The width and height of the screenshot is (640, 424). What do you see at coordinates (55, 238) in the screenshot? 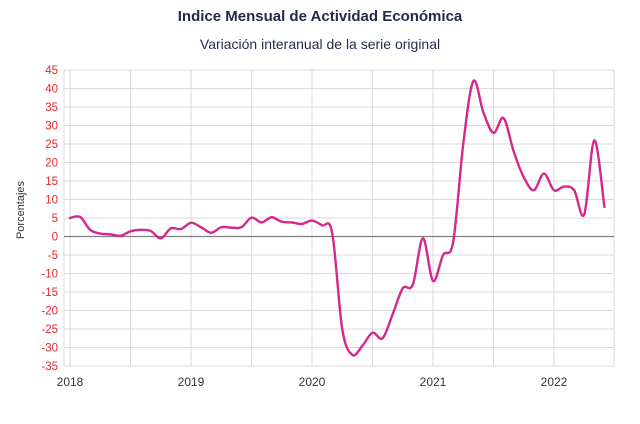
I see `y-tick-label: 0` at bounding box center [55, 238].